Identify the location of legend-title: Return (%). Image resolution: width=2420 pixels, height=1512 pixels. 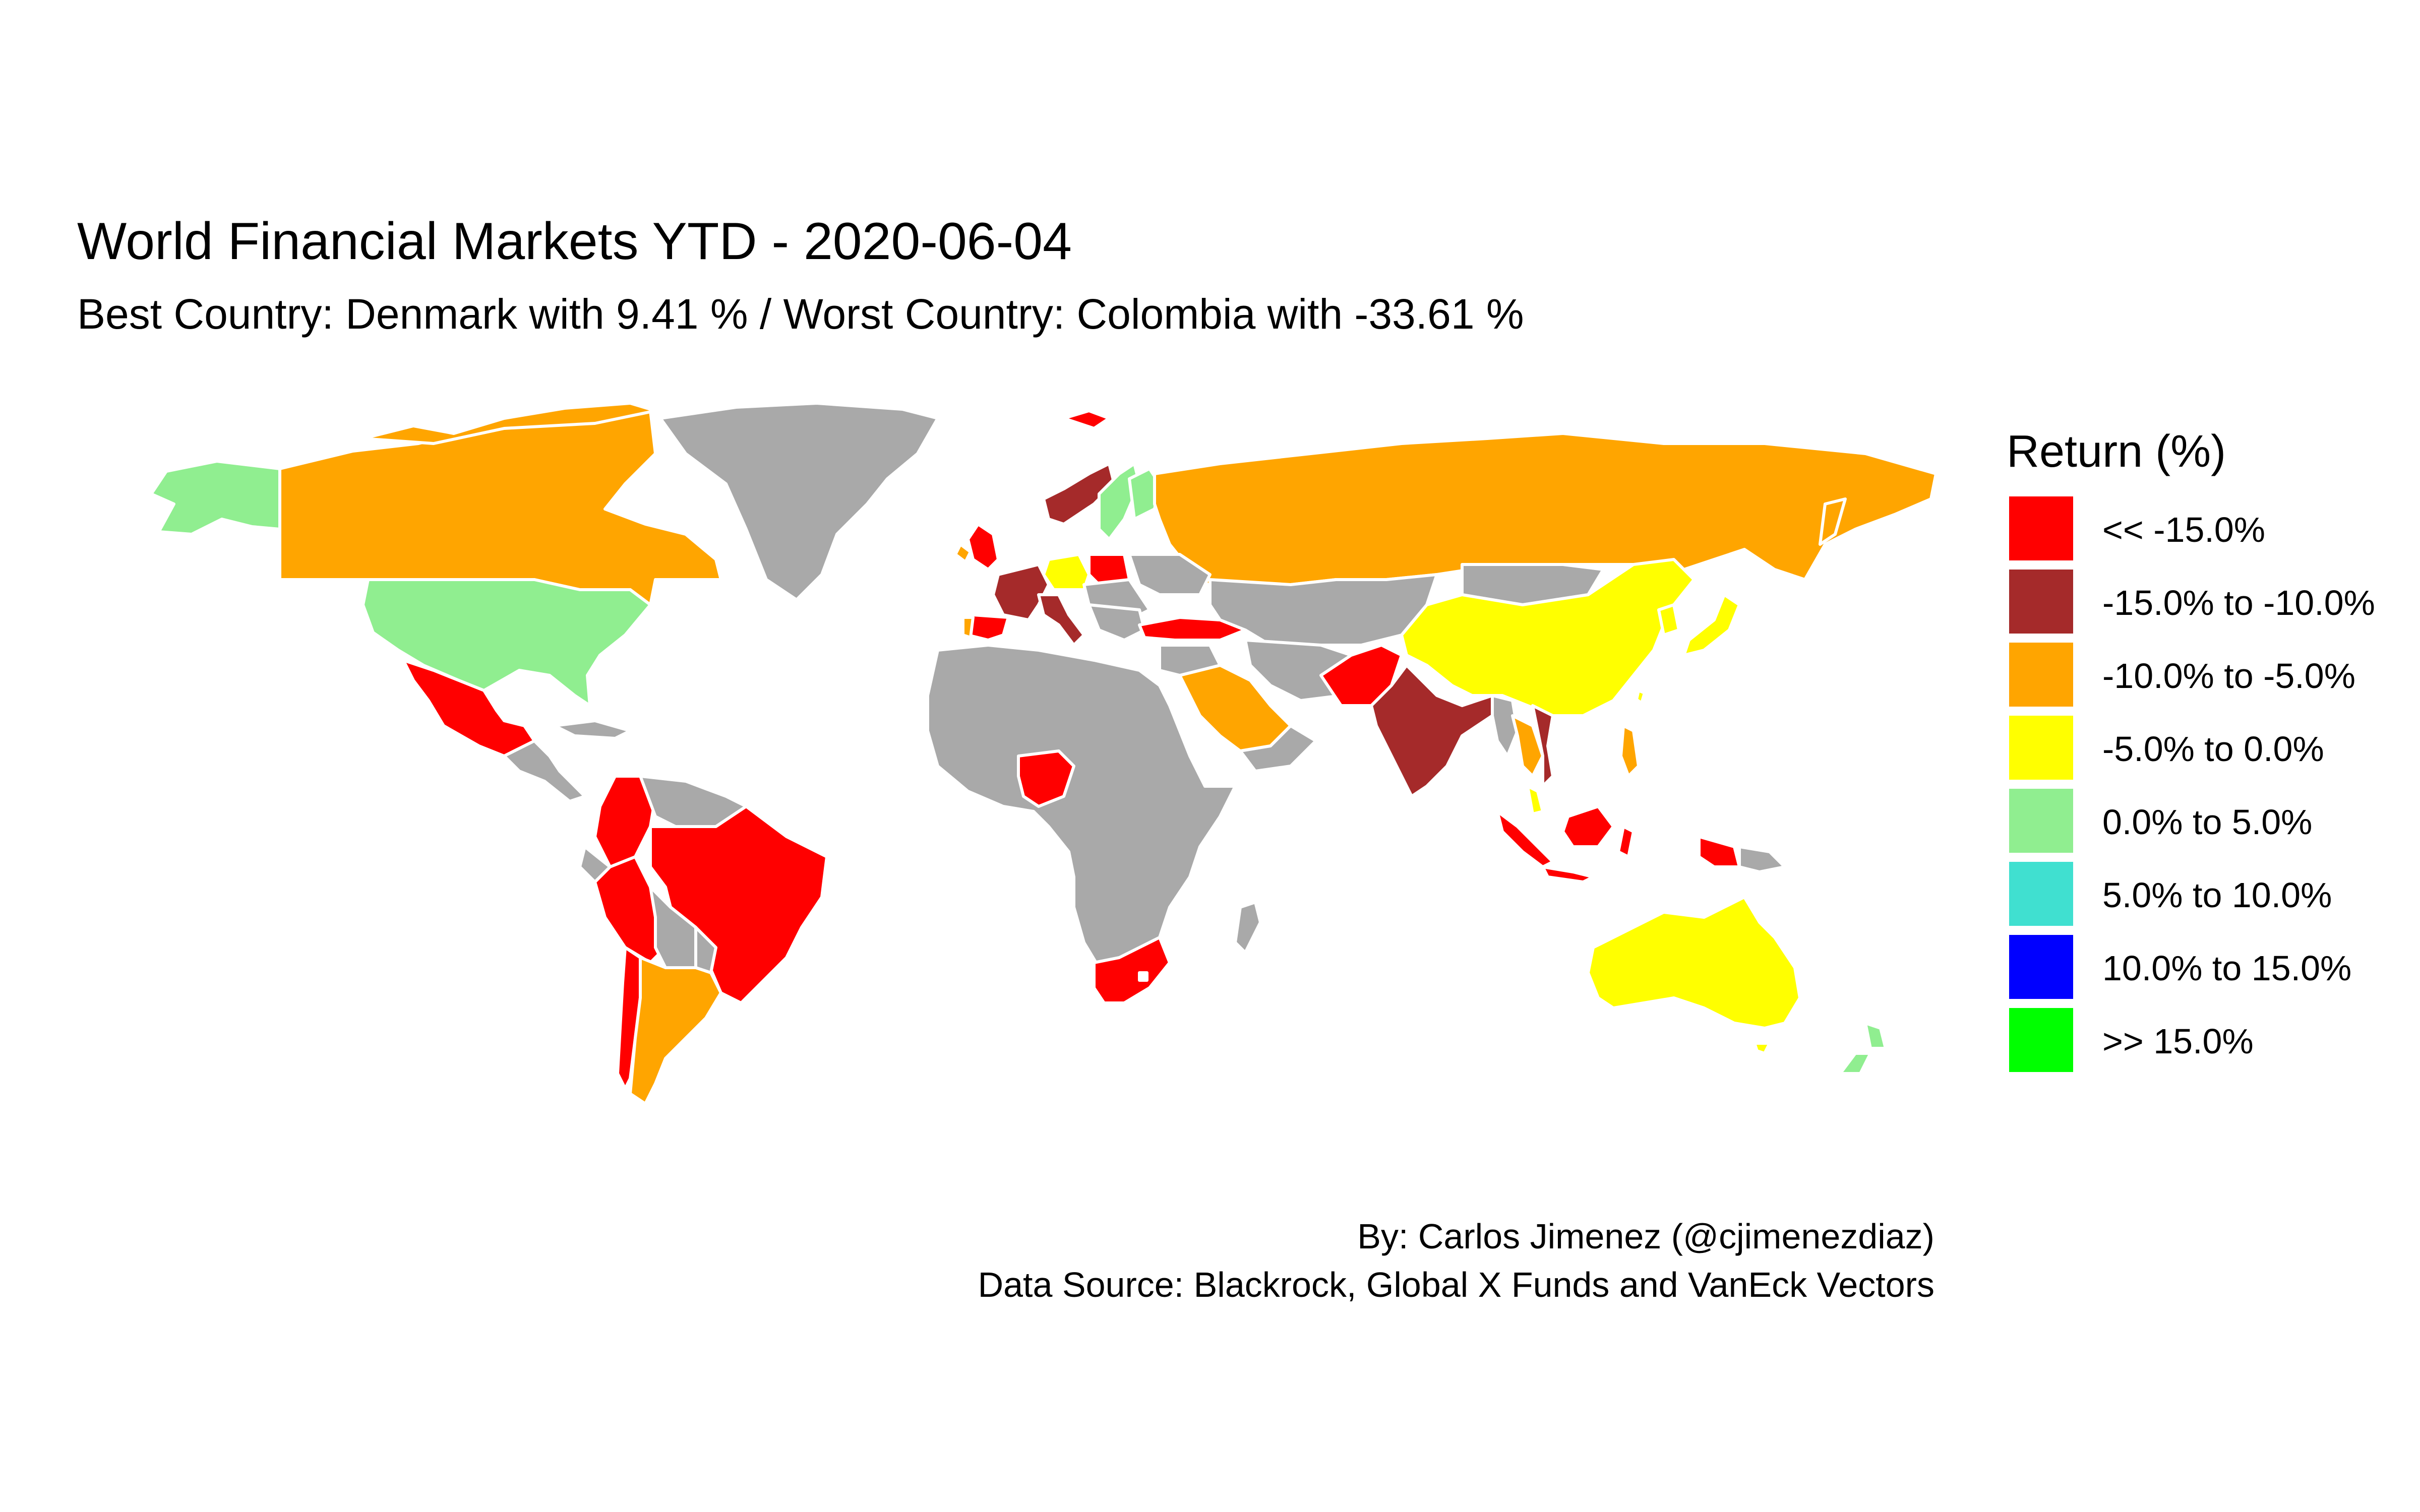
(2116, 451).